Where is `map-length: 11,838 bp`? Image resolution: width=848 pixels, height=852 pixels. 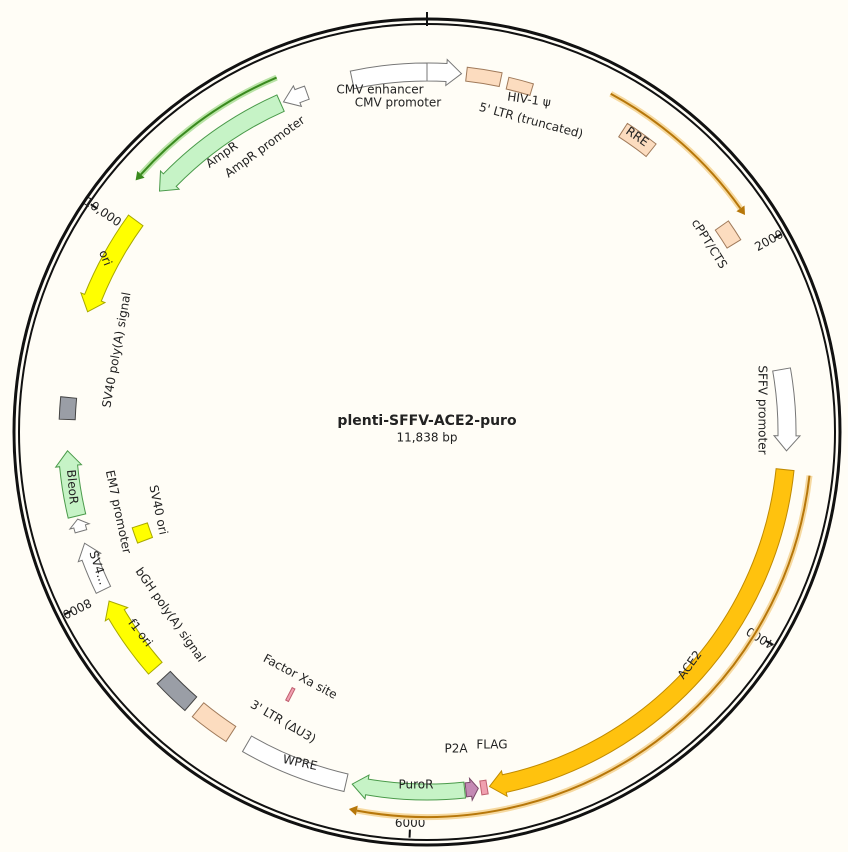
map-length: 11,838 bp is located at coordinates (426, 438).